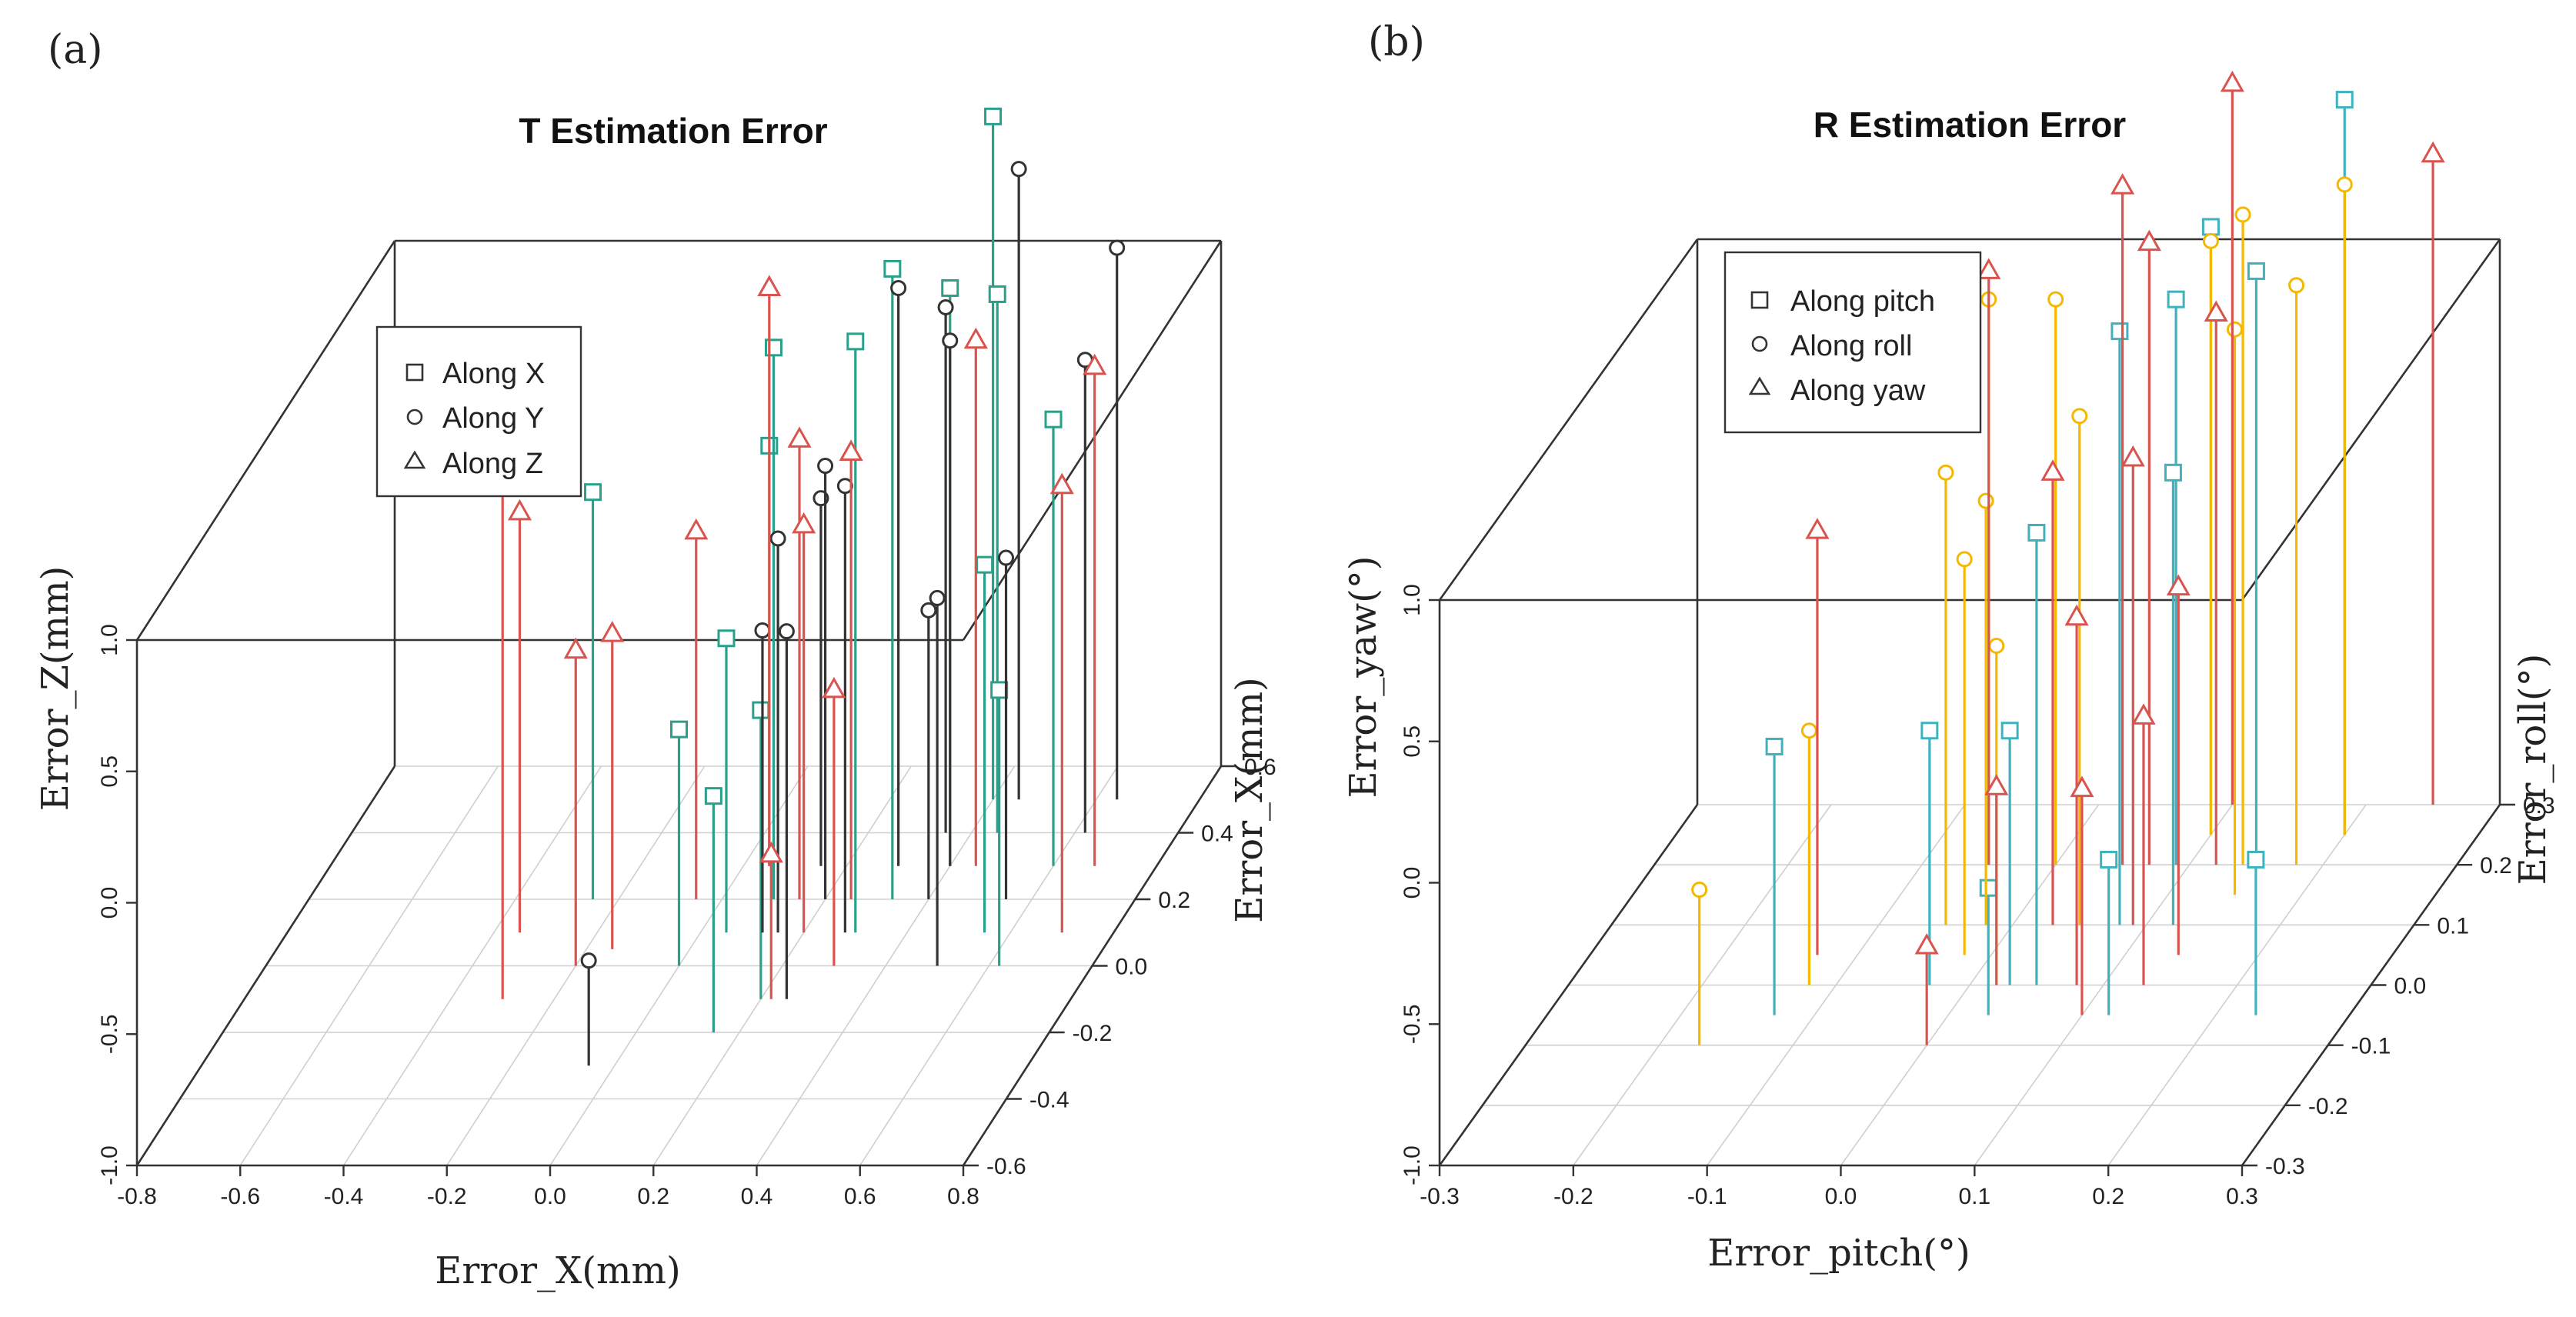 This screenshot has width=2576, height=1317. I want to click on panel-b-z-axis-label: Error_yaw(°), so click(1363, 676).